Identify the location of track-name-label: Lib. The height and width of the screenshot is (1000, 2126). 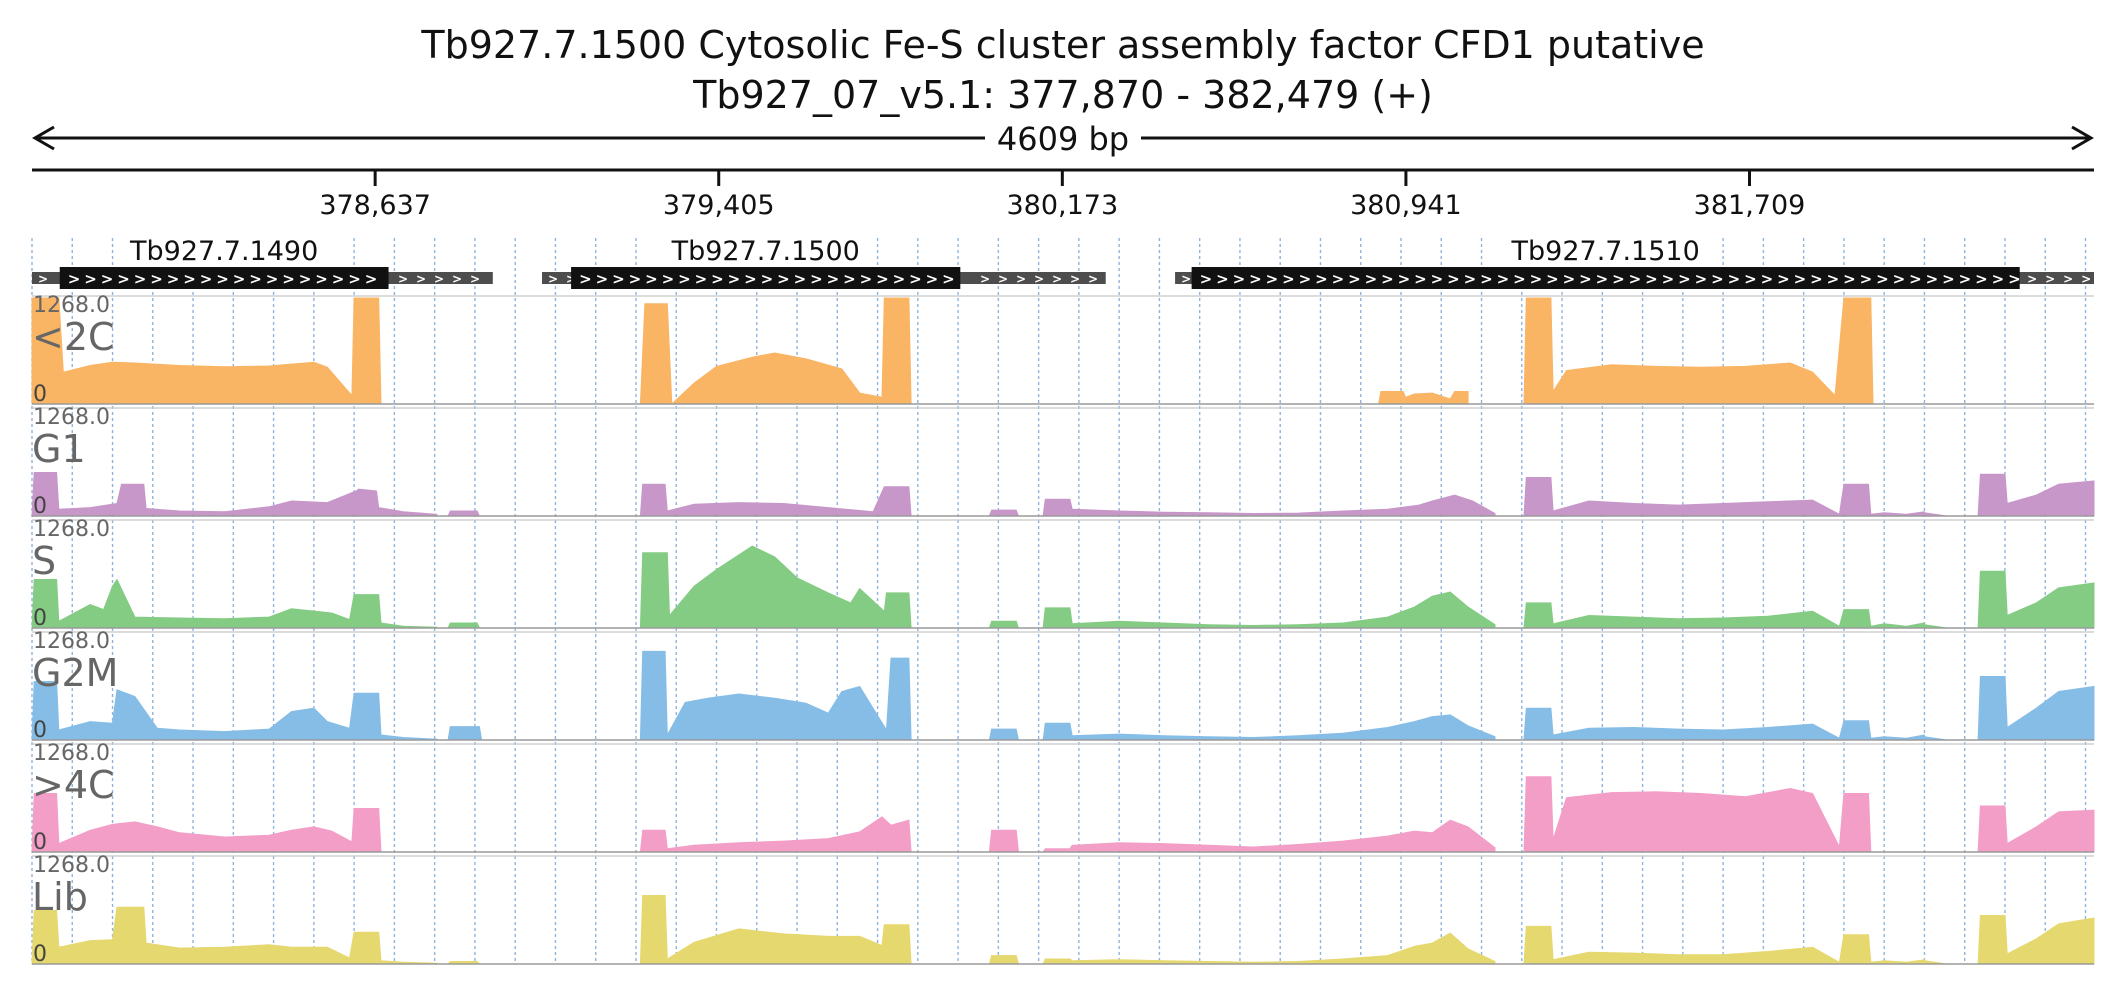
(60, 897).